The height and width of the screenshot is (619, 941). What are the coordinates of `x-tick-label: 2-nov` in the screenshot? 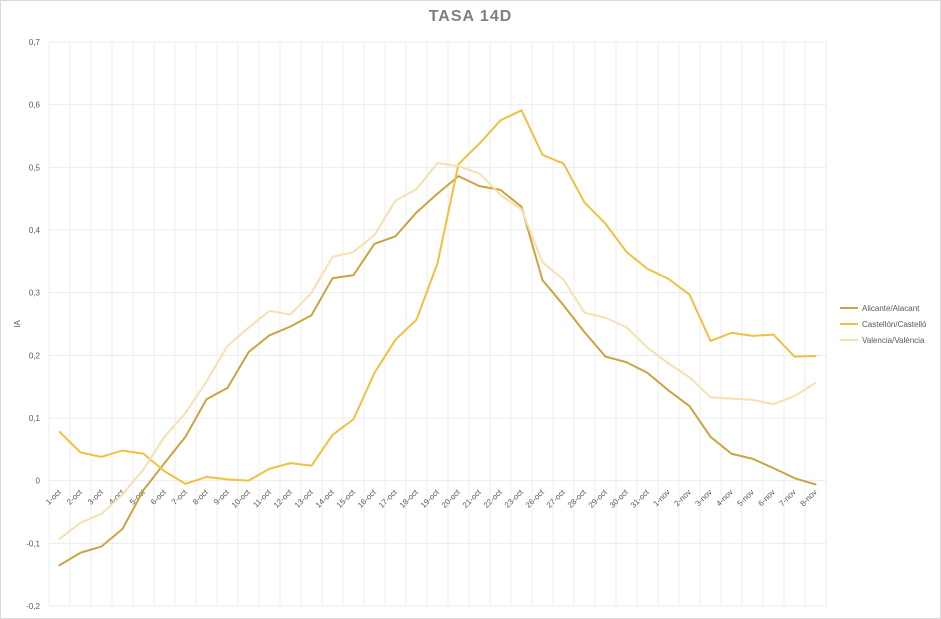 It's located at (682, 498).